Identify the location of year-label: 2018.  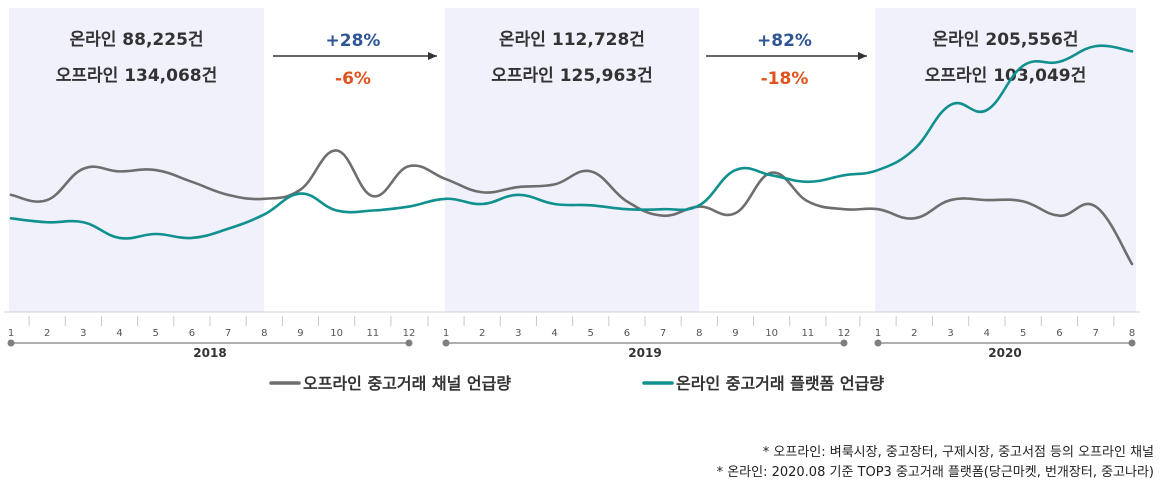
(209, 353).